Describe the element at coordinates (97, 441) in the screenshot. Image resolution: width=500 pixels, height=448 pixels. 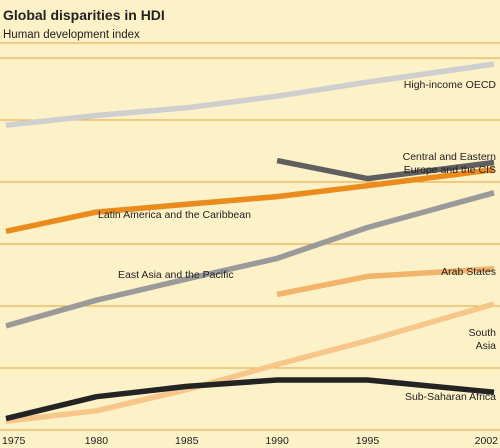
I see `x-tick-label: 1980` at that location.